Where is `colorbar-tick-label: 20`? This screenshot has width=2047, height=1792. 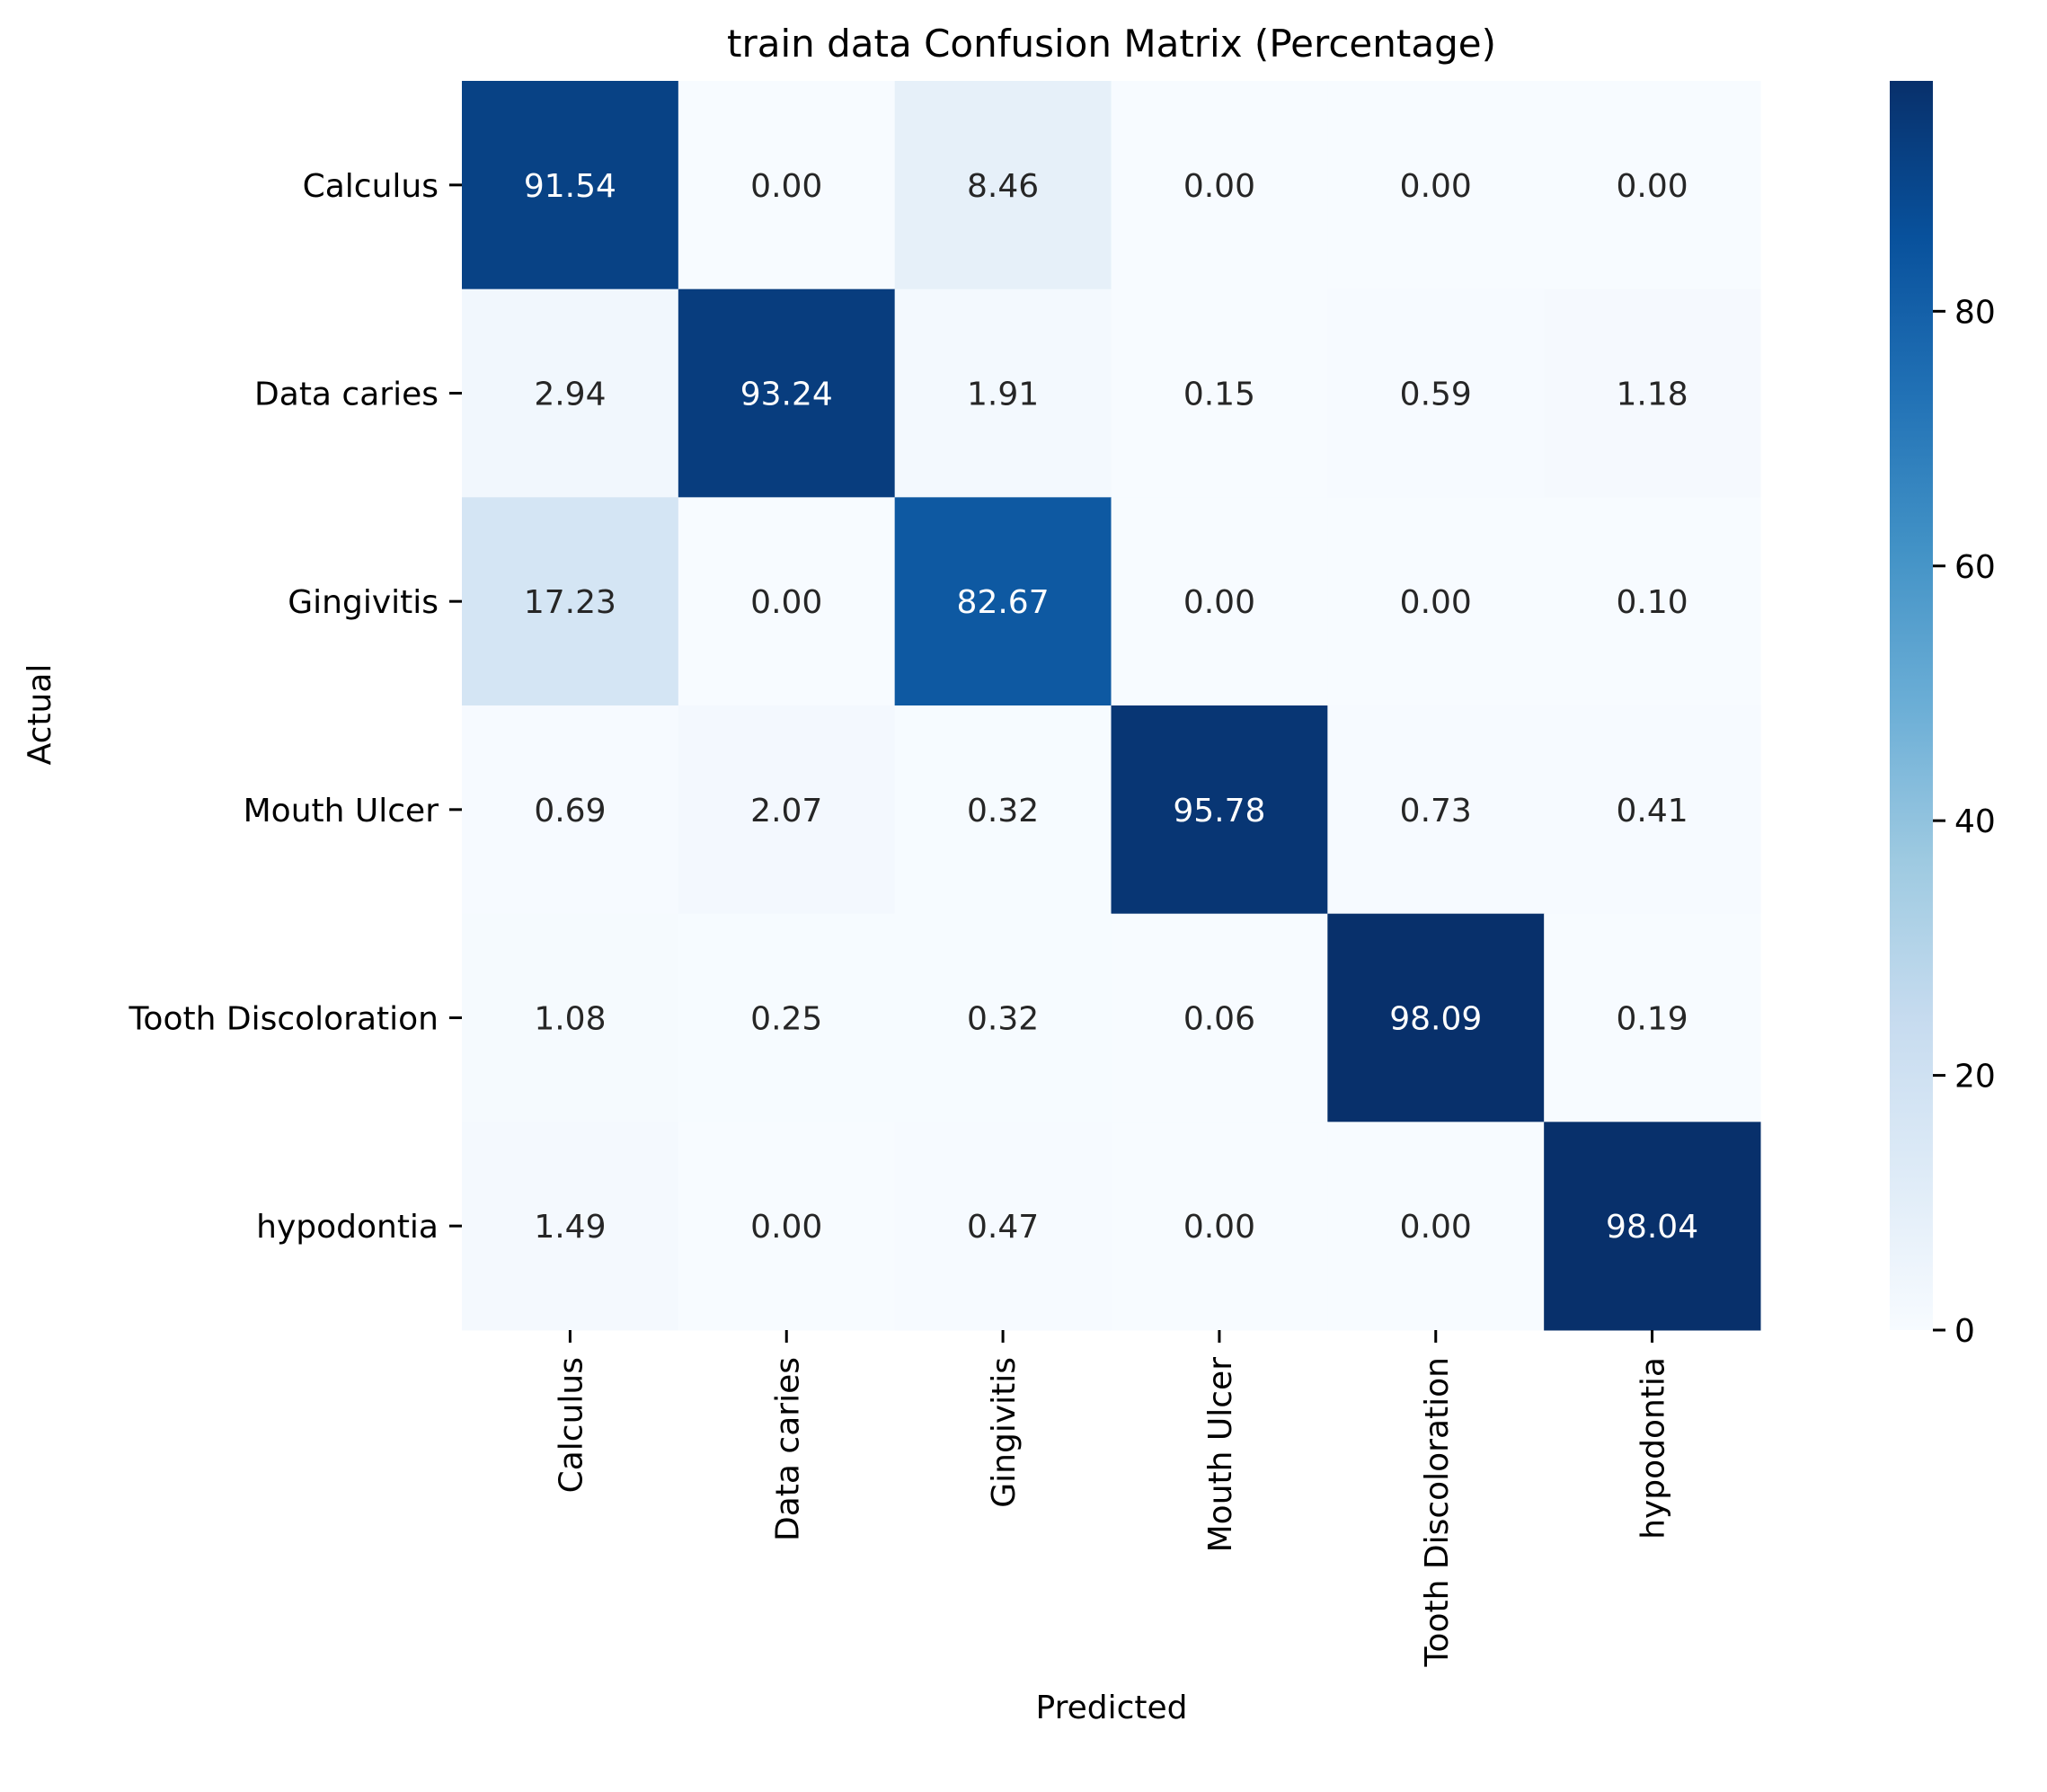 colorbar-tick-label: 20 is located at coordinates (1975, 1077).